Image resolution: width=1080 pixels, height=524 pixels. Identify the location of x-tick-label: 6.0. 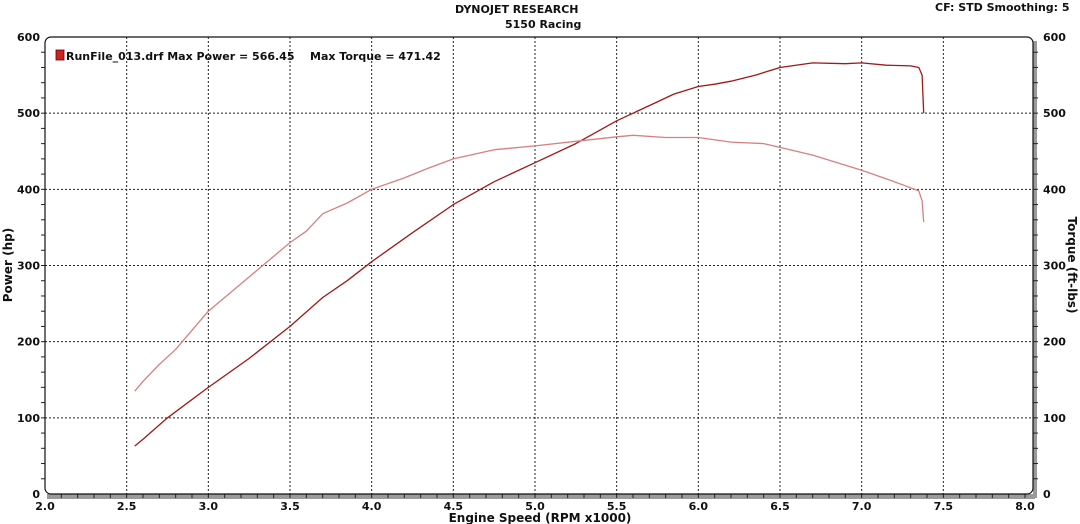
(699, 506).